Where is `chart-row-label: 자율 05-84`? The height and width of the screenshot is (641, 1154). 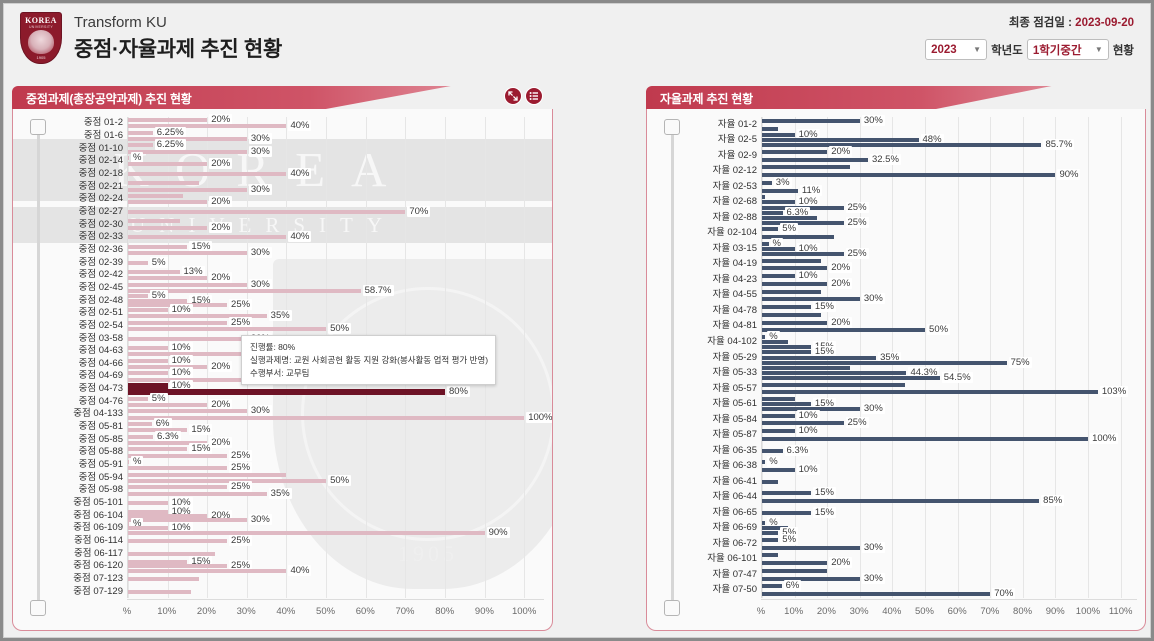 chart-row-label: 자율 05-84 is located at coordinates (734, 419).